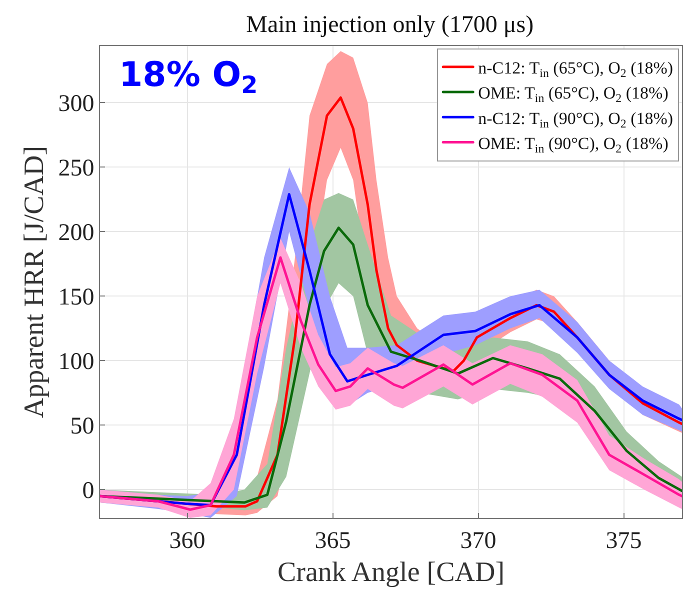 This screenshot has height=602, width=684. What do you see at coordinates (624, 541) in the screenshot?
I see `x-tick-label: 375` at bounding box center [624, 541].